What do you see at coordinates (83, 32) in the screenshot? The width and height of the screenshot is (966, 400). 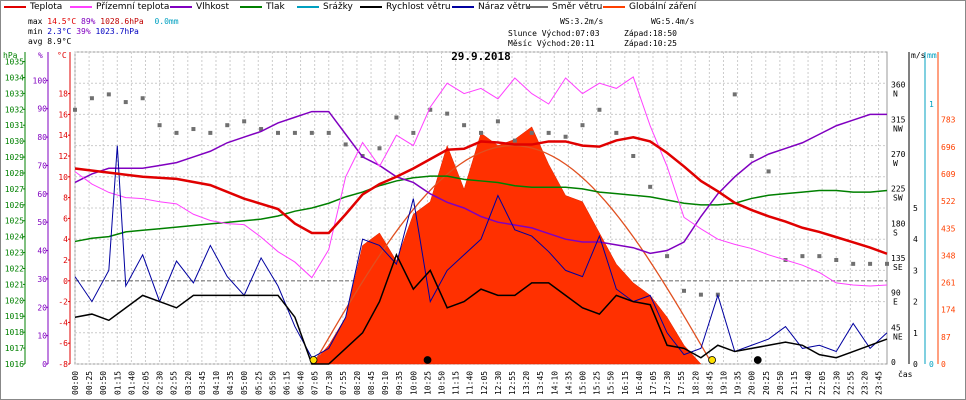 I see `stats-min-row: min 2.3°C 39% 1023.7hPa` at bounding box center [83, 32].